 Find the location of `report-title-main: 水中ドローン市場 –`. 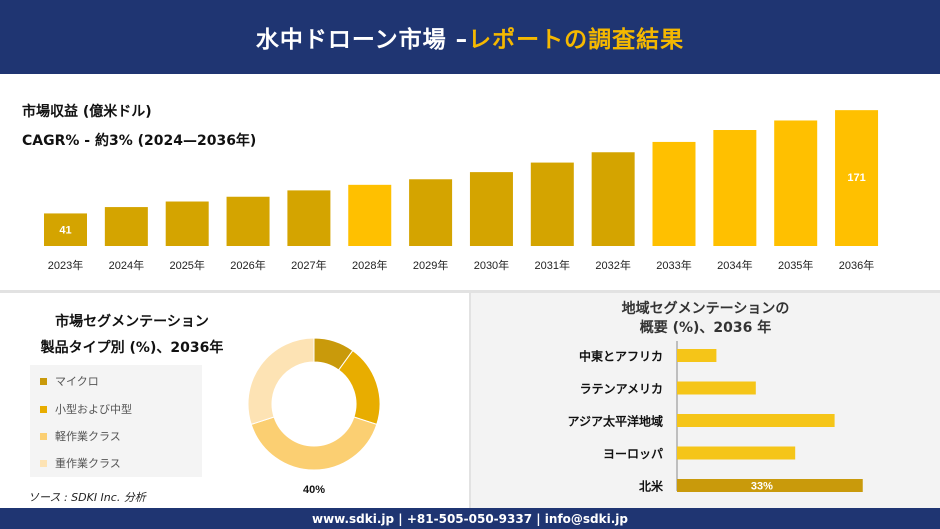

report-title-main: 水中ドローン市場 – is located at coordinates (362, 40).